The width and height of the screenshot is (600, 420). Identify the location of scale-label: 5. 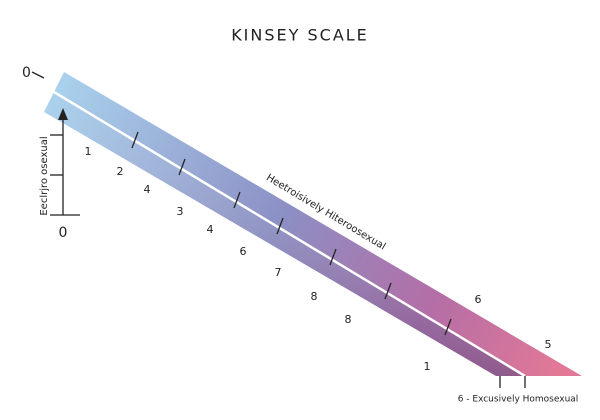
(548, 344).